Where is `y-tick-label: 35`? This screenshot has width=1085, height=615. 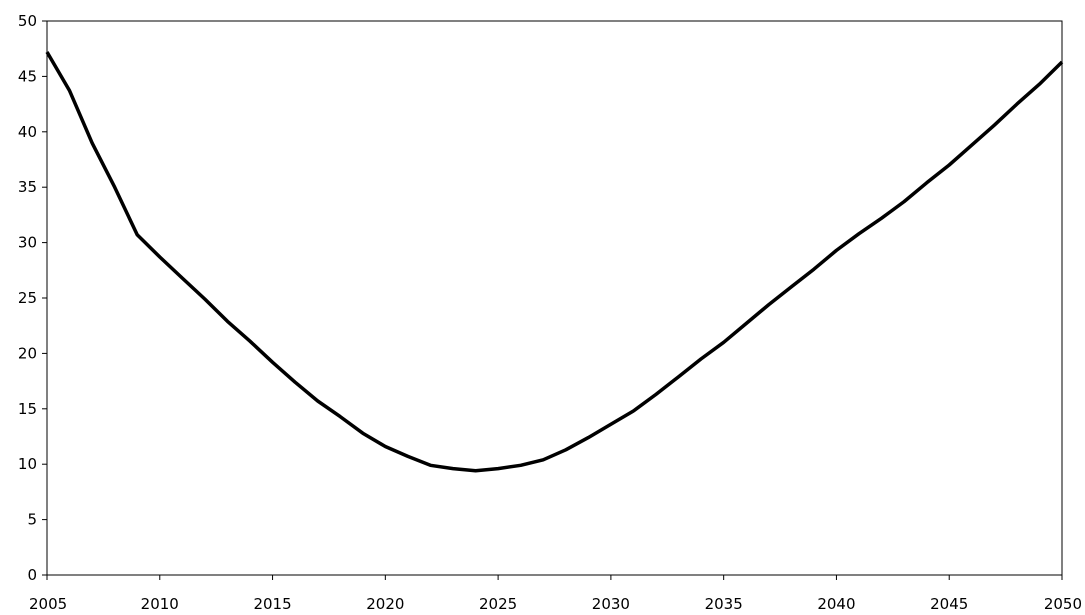 y-tick-label: 35 is located at coordinates (27, 187).